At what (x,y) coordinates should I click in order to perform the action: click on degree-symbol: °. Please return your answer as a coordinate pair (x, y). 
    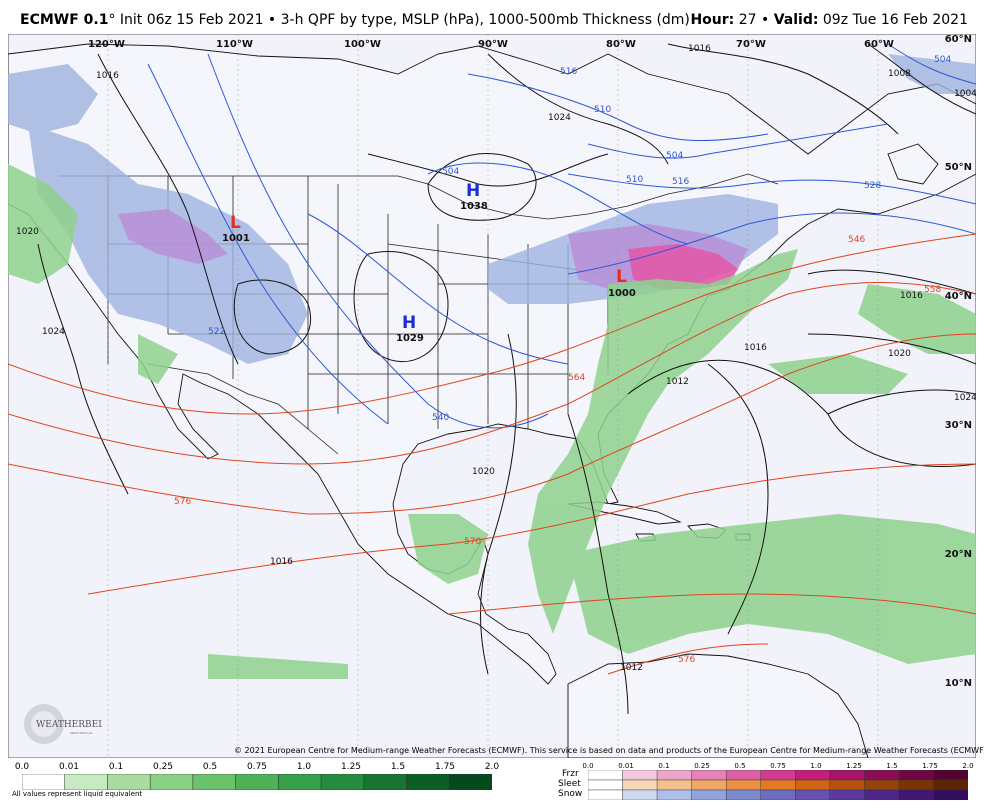
    Looking at the image, I should click on (112, 20).